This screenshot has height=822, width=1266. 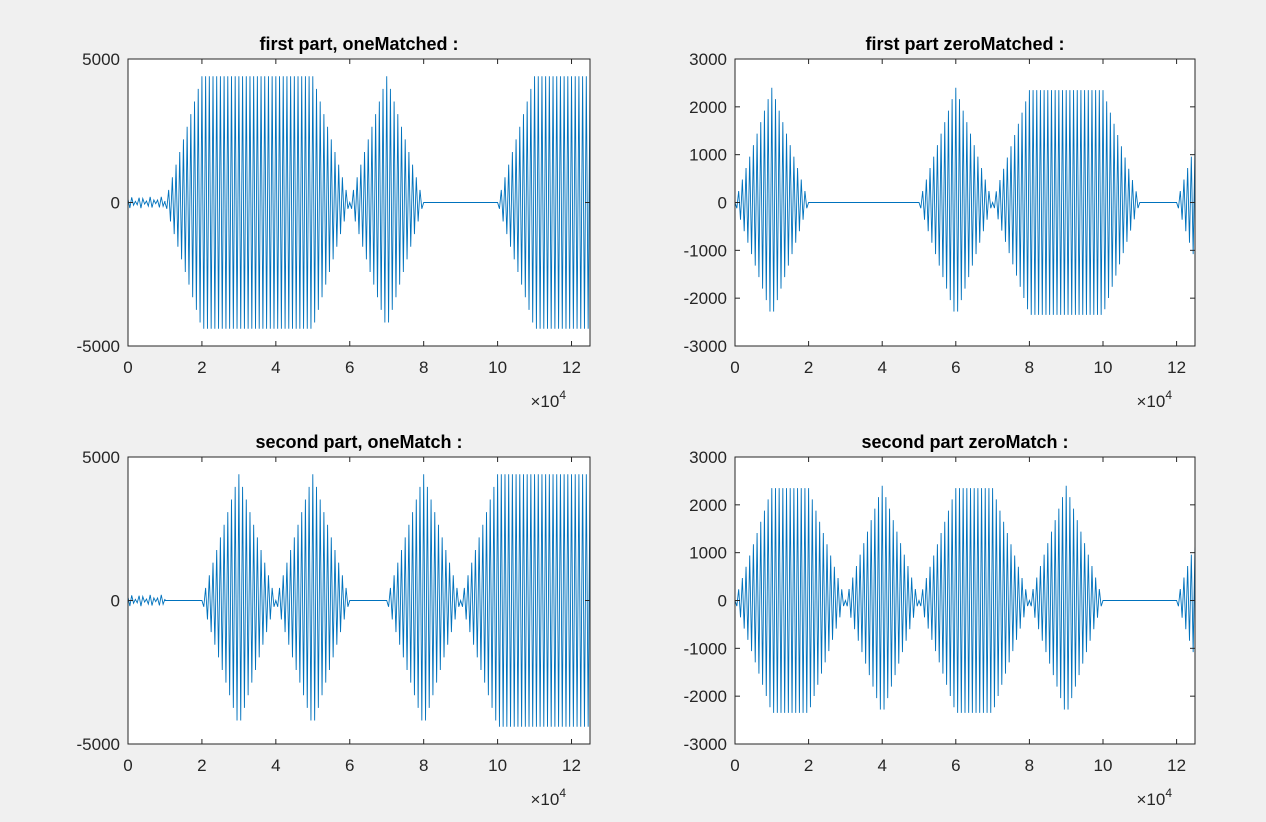 What do you see at coordinates (358, 44) in the screenshot?
I see `chart-title: first part, oneMatched :` at bounding box center [358, 44].